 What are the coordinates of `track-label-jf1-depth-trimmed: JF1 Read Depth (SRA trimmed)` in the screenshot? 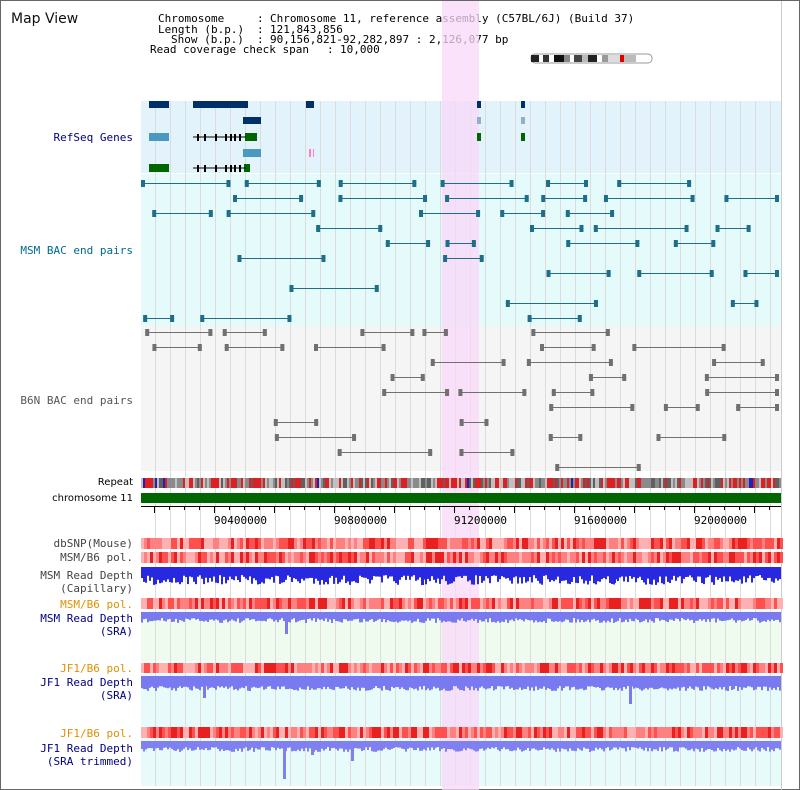 It's located at (86, 755).